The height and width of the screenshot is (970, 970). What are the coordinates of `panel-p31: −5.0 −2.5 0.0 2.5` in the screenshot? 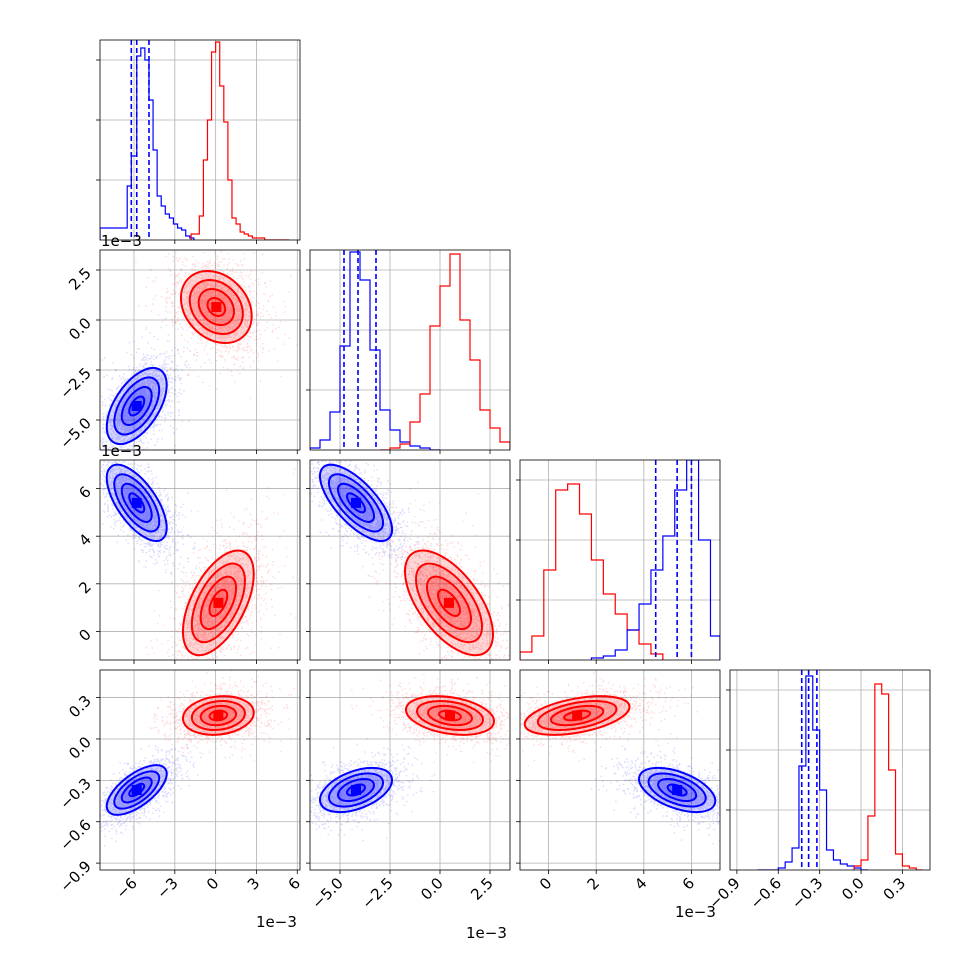 It's located at (408, 791).